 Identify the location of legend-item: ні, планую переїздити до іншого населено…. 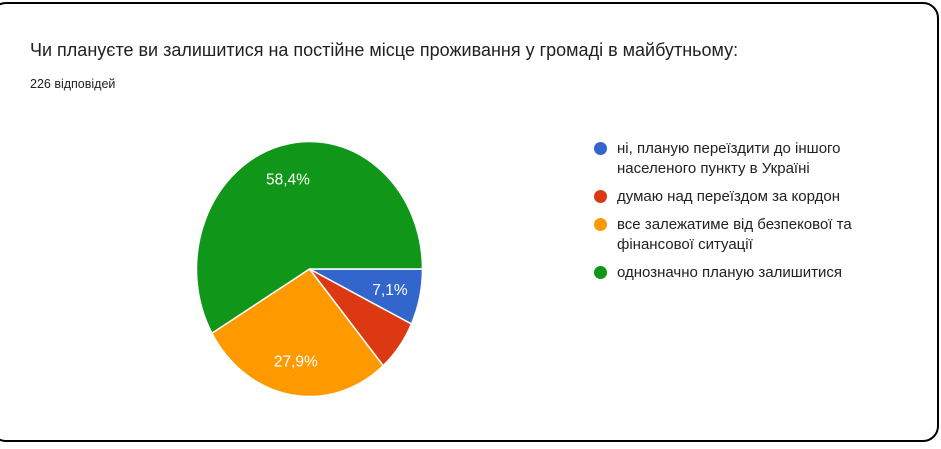
(728, 159).